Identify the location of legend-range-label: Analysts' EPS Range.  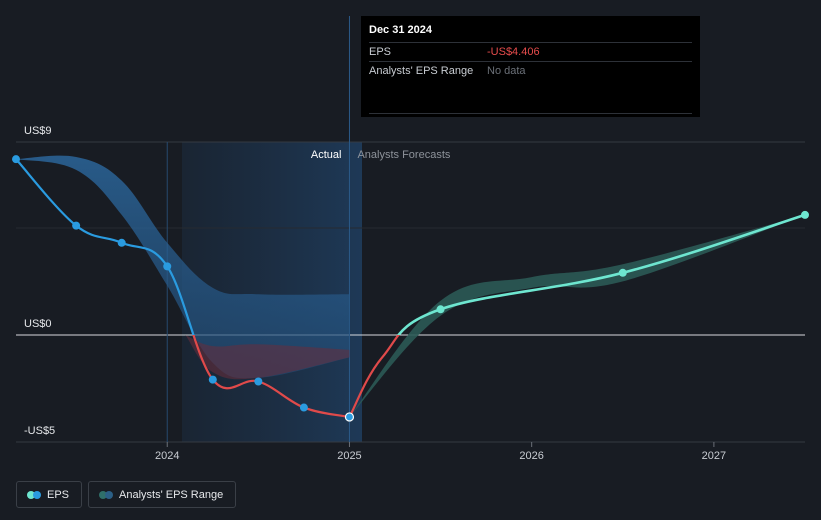
(171, 494).